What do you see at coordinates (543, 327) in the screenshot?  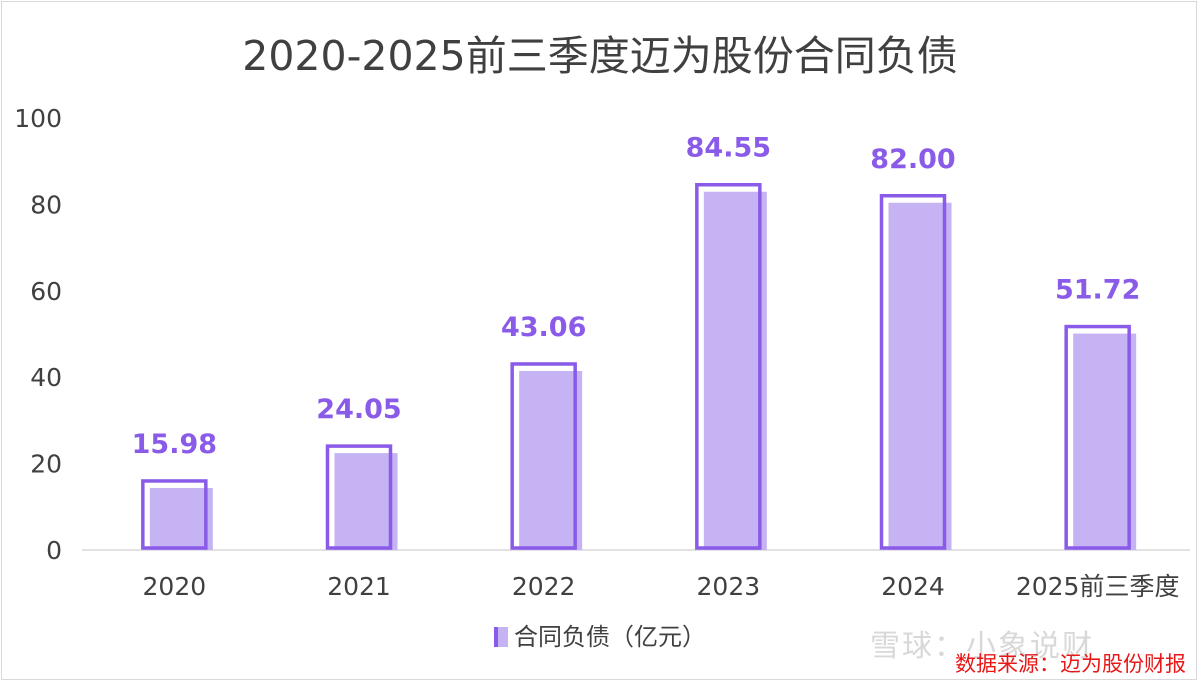 I see `data-label: 43.06` at bounding box center [543, 327].